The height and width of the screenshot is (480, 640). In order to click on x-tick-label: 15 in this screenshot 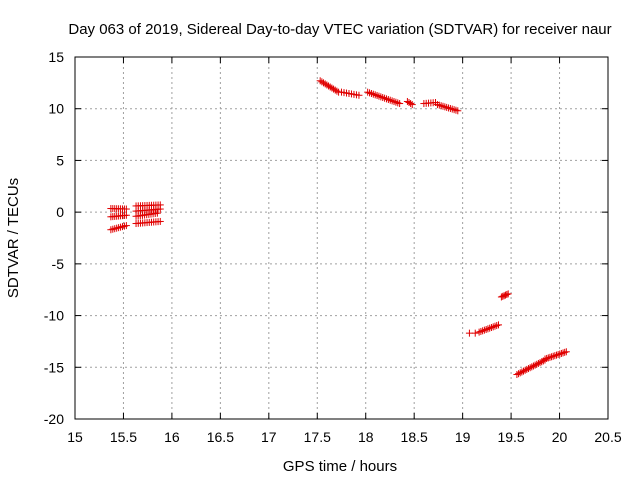, I will do `click(75, 437)`.